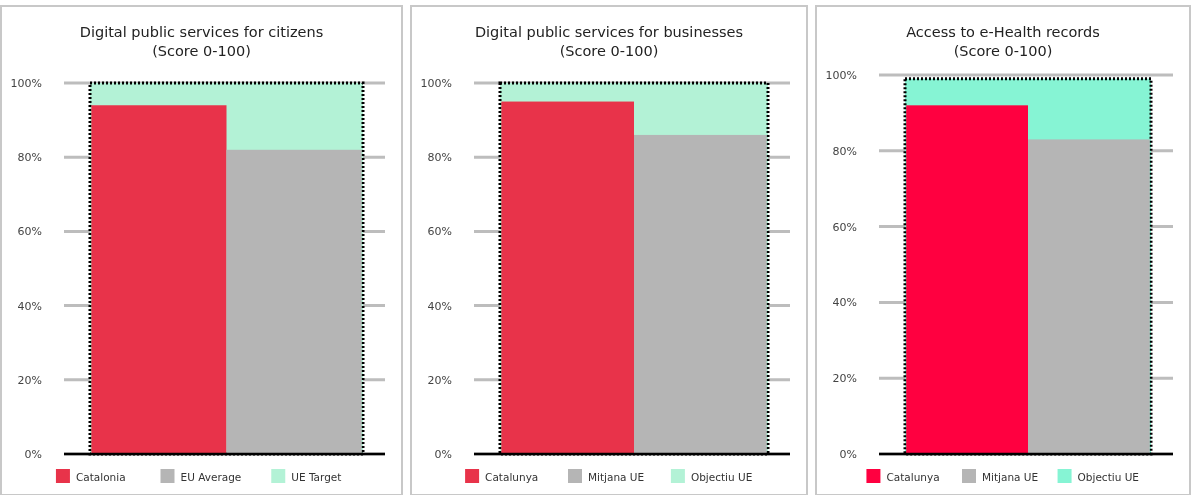 The height and width of the screenshot is (495, 1191). I want to click on chart-title: Digital public services for businesses, so click(609, 32).